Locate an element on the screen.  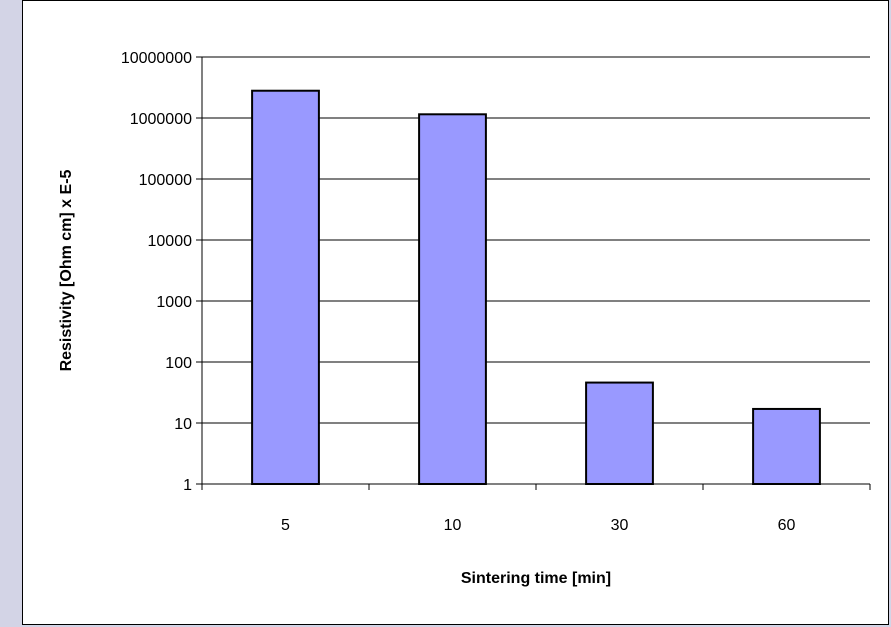
y-tick-label: 100 is located at coordinates (178, 363).